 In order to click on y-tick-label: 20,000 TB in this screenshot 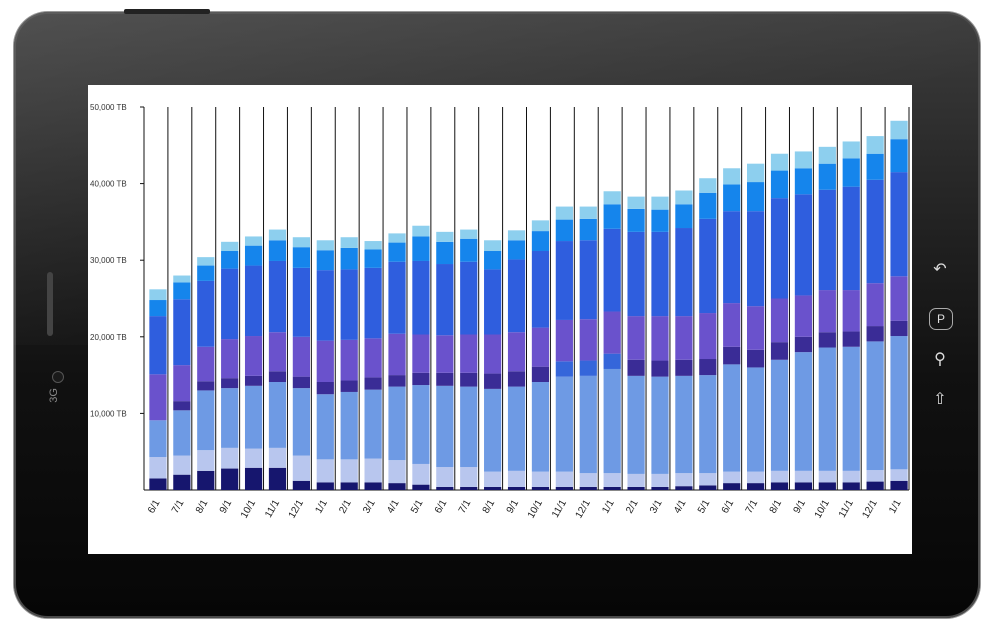, I will do `click(108, 337)`.